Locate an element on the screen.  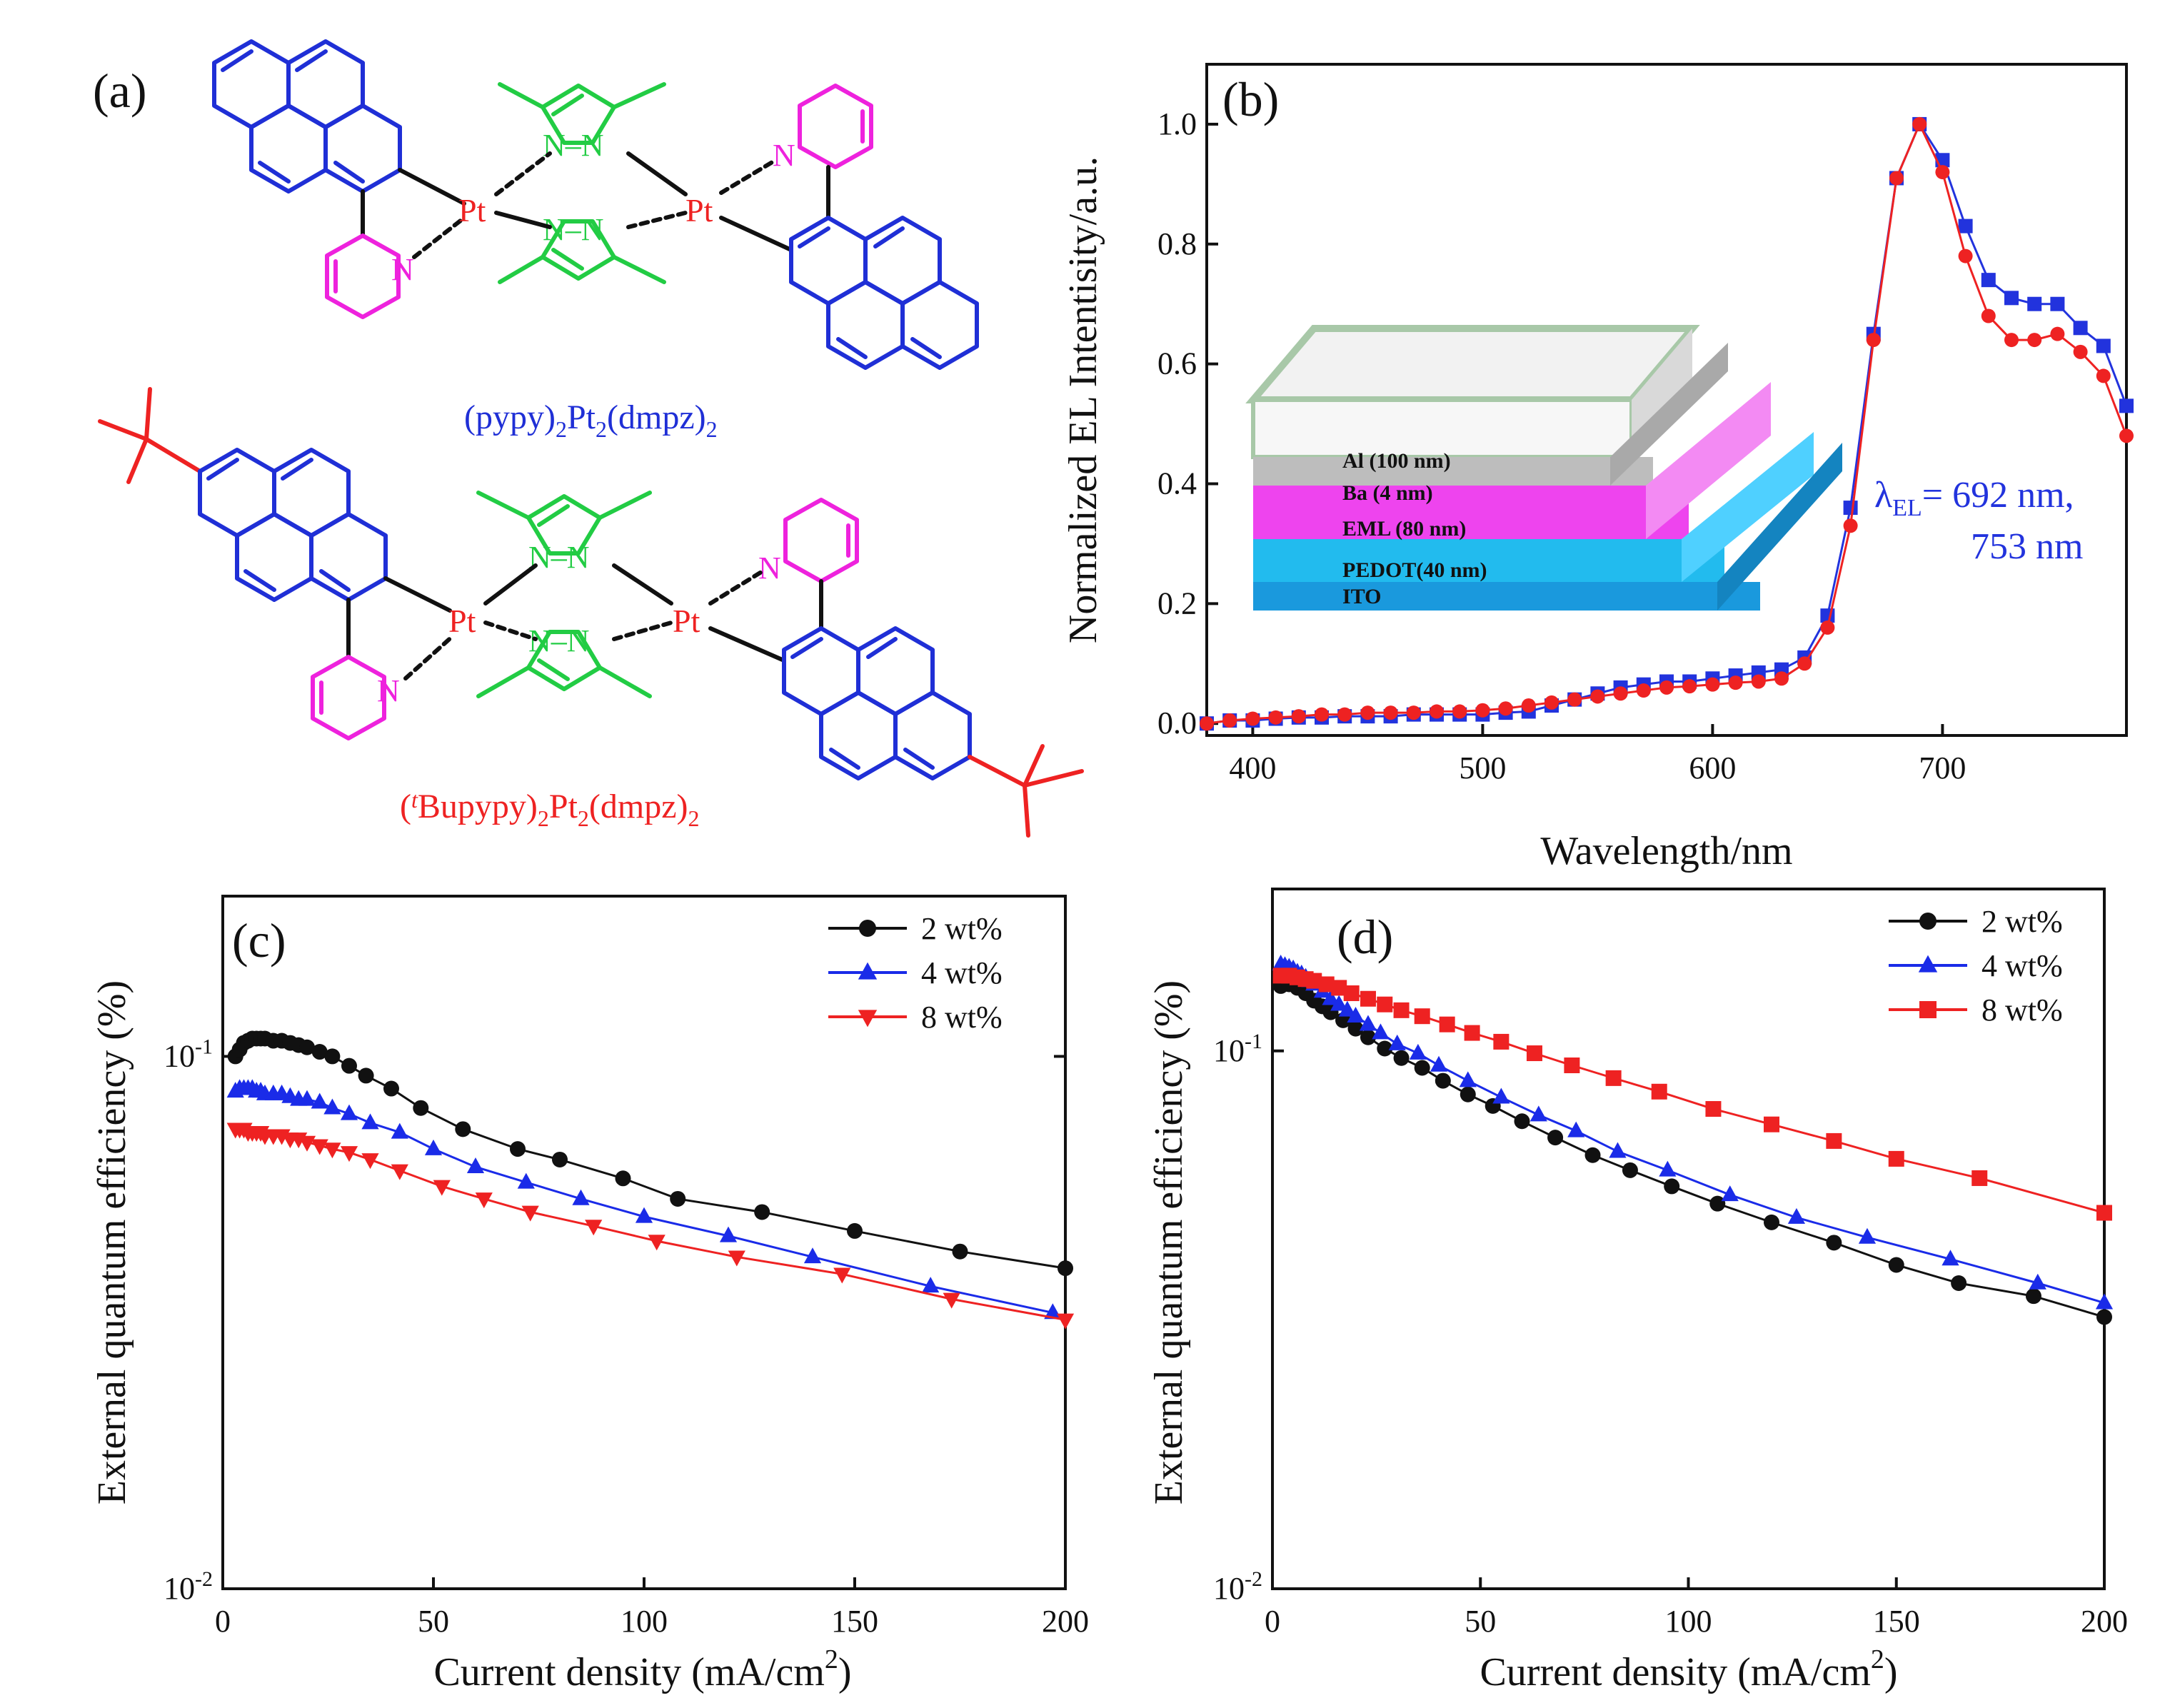
x-tick-label: 100 is located at coordinates (644, 1621).